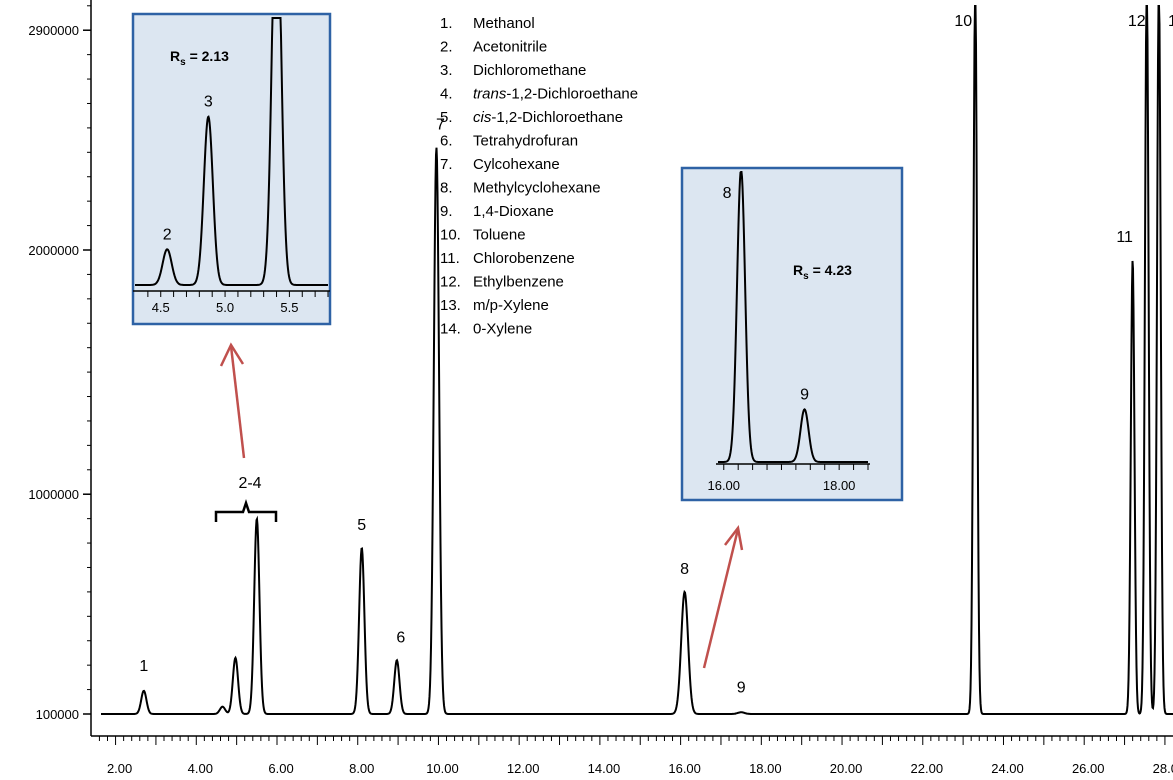 The image size is (1173, 780). I want to click on legend-number: 1., so click(446, 23).